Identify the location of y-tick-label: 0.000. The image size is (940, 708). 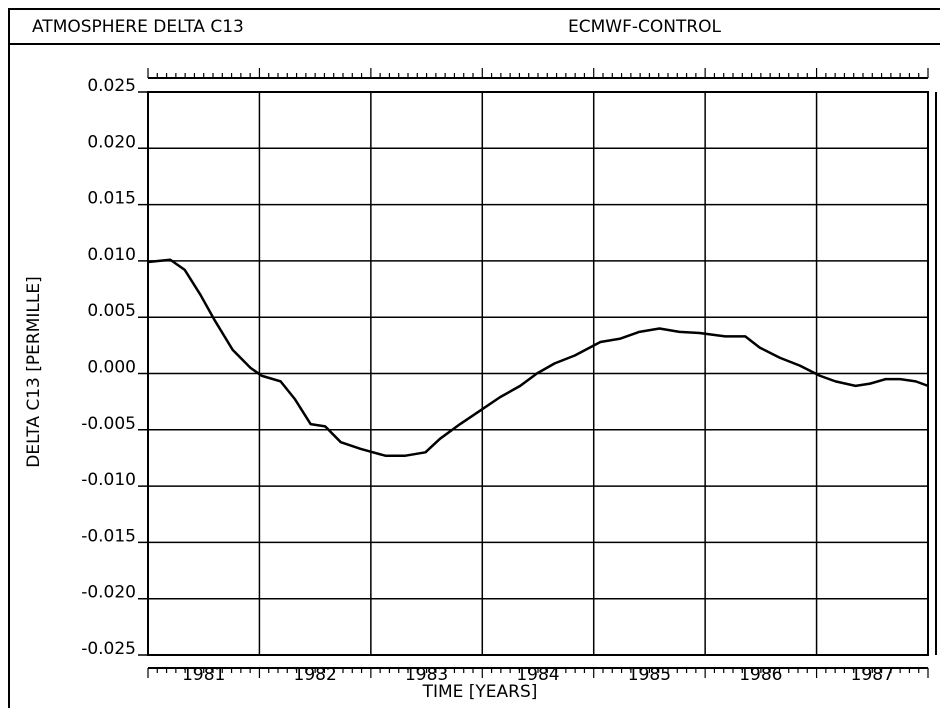
(111, 368).